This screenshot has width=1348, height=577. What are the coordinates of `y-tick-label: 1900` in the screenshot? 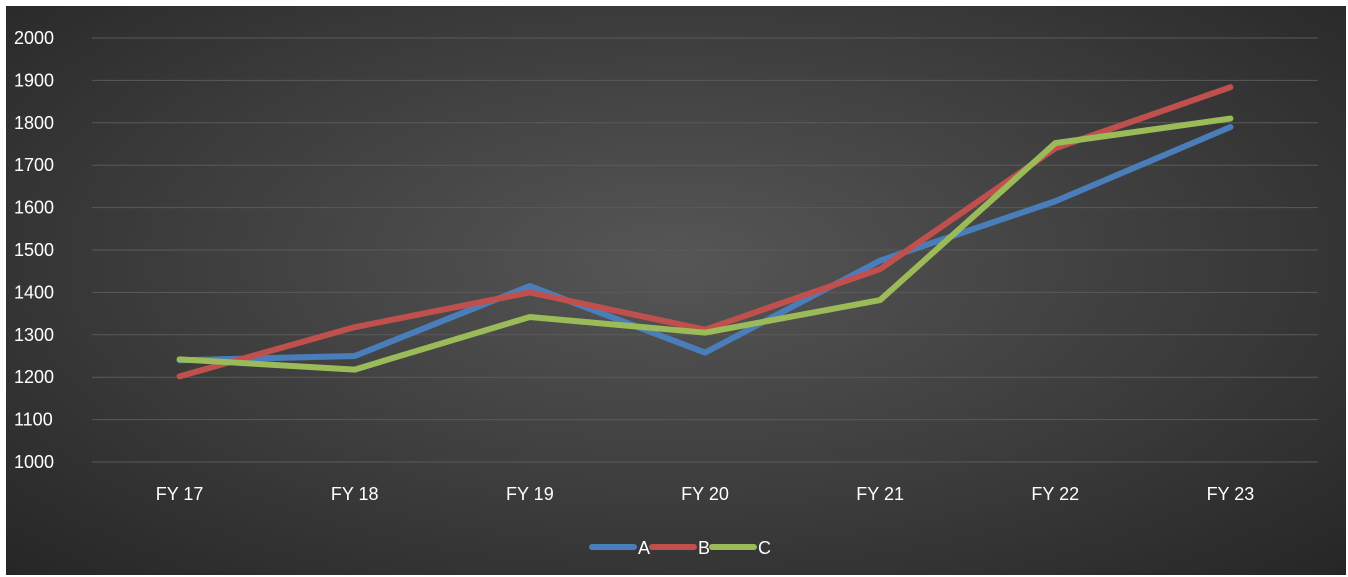 It's located at (34, 80).